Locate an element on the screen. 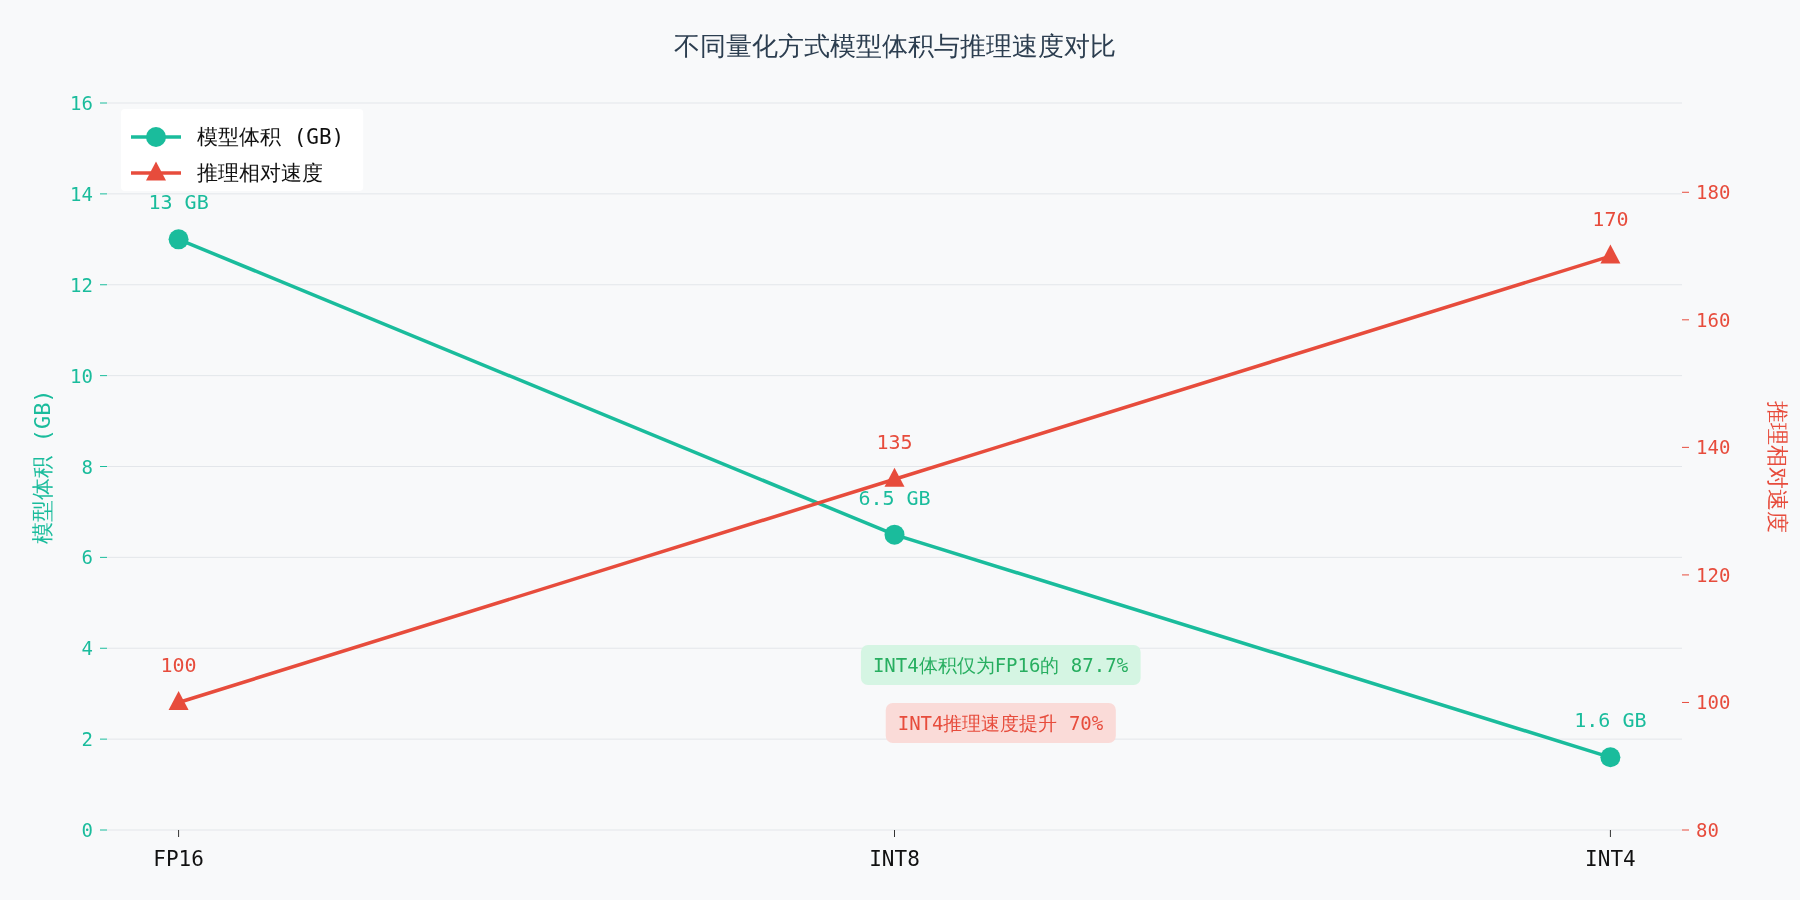 The height and width of the screenshot is (900, 1800). y-tick-label: 2 is located at coordinates (87, 739).